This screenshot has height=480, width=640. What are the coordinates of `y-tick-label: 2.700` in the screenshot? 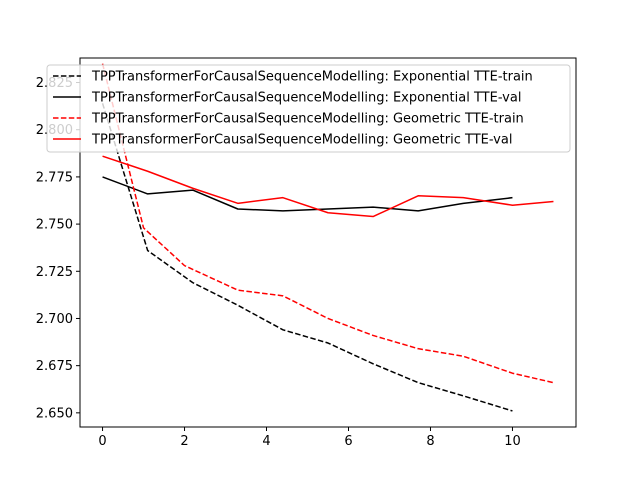 It's located at (54, 319).